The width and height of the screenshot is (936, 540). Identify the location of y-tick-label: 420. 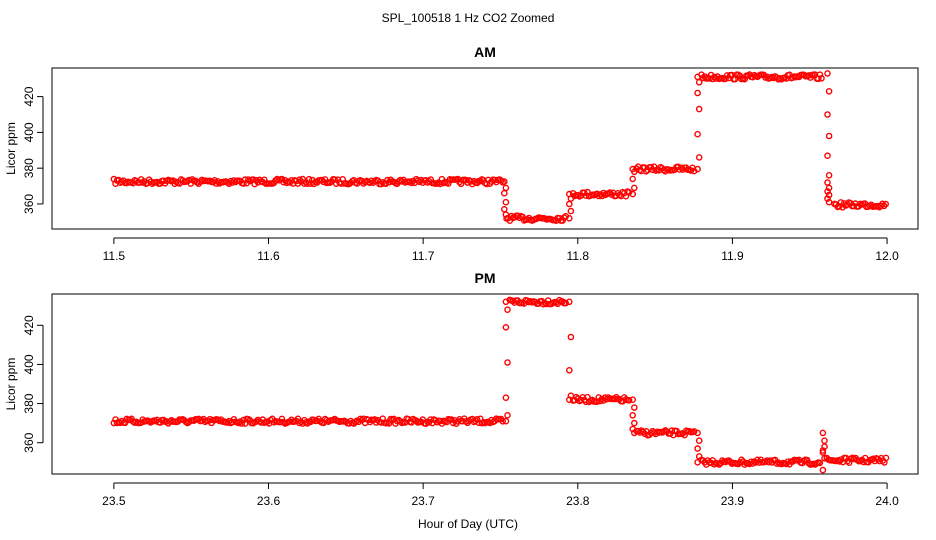
(29, 96).